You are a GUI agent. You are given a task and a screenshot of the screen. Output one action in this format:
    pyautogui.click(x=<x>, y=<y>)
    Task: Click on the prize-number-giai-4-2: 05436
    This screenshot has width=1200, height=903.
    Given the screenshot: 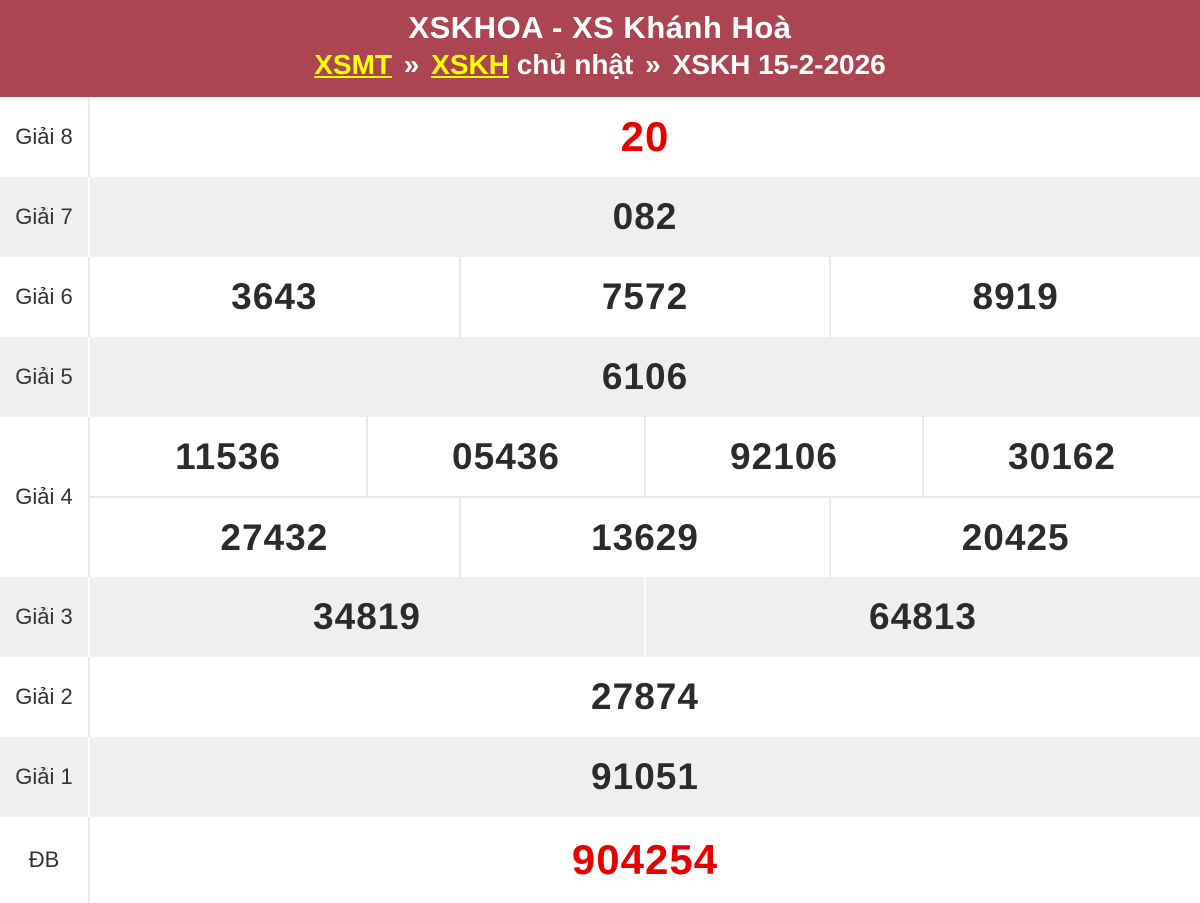 What is the action you would take?
    pyautogui.click(x=505, y=456)
    